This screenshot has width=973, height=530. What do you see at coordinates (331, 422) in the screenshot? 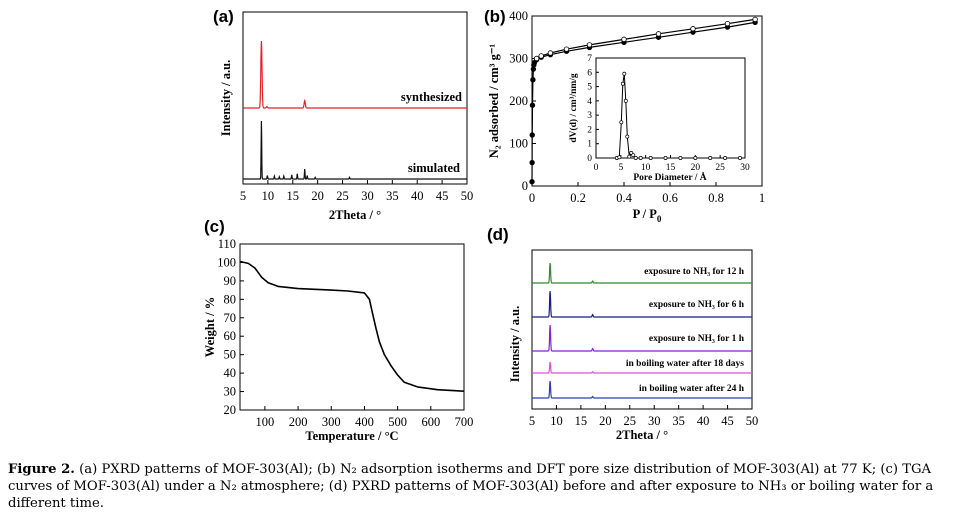
I see `panel-c-xtick-label: 300` at bounding box center [331, 422].